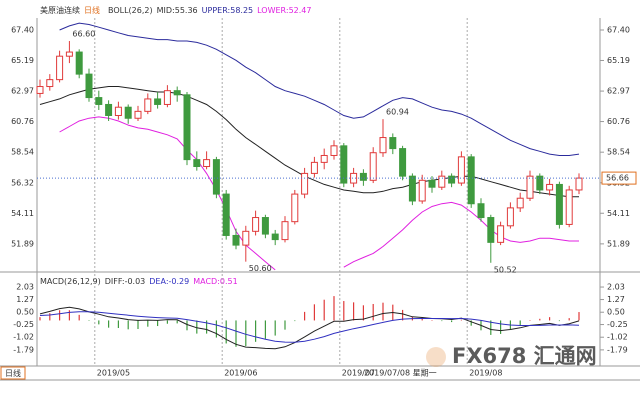 Image resolution: width=640 pixels, height=400 pixels. Describe the element at coordinates (22, 182) in the screenshot. I see `y-tick-label: 56.32` at that location.